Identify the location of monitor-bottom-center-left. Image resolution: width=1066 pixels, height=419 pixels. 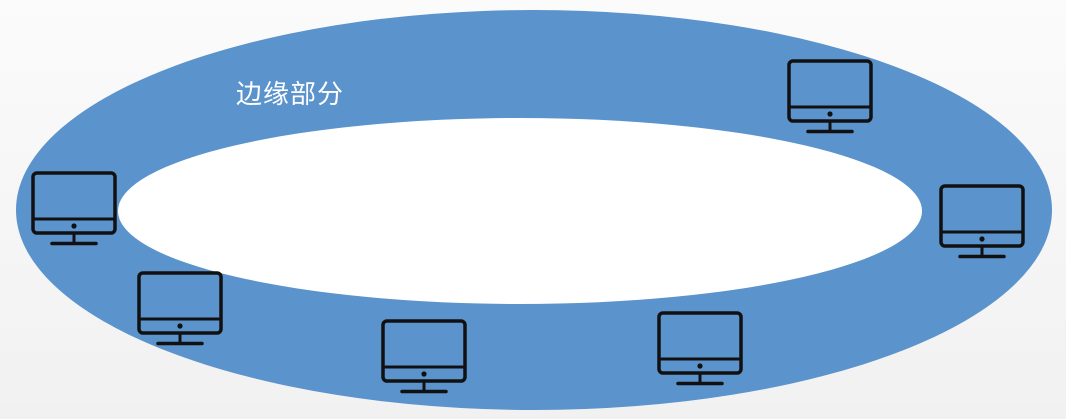
(424, 357).